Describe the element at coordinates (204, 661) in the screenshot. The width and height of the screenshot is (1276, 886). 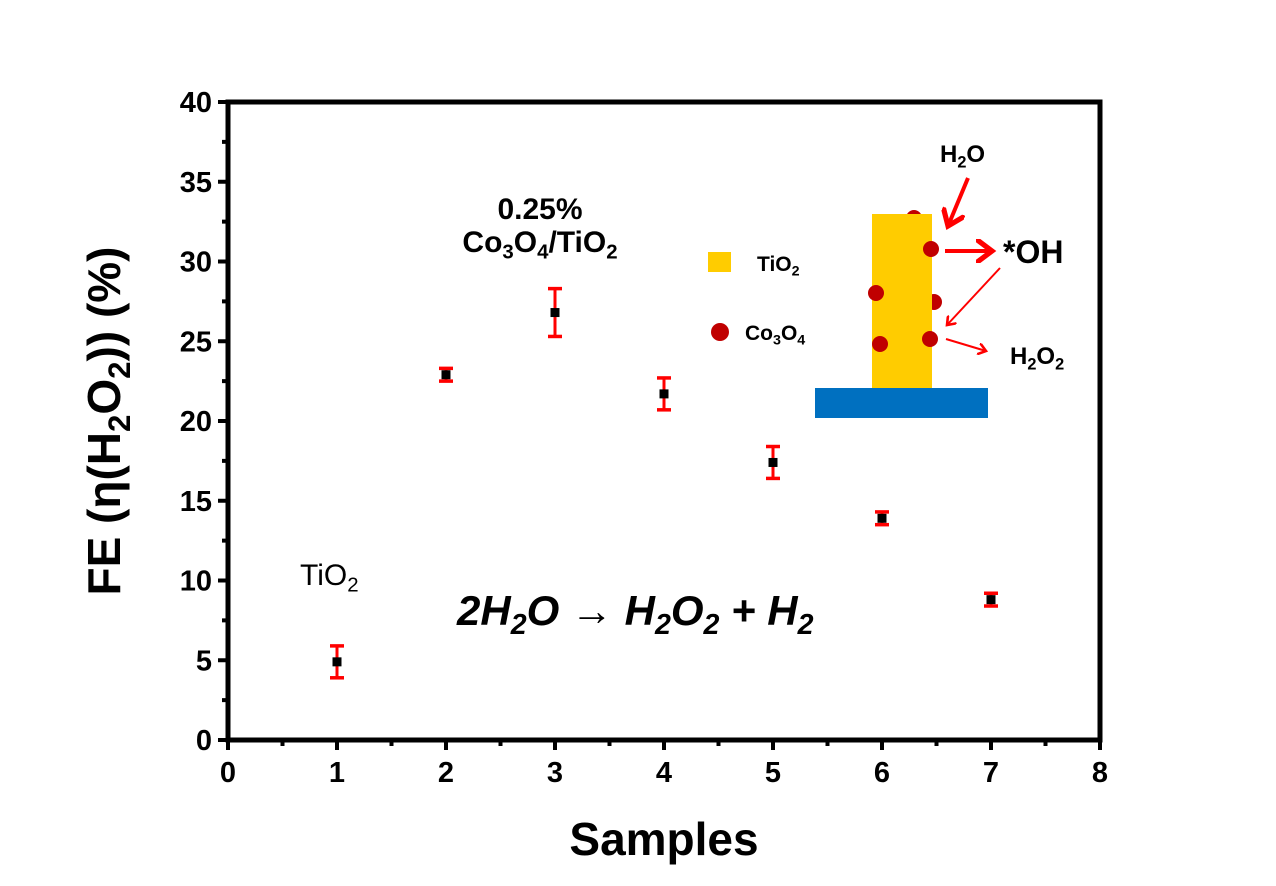
I see `y-tick-label: 5` at that location.